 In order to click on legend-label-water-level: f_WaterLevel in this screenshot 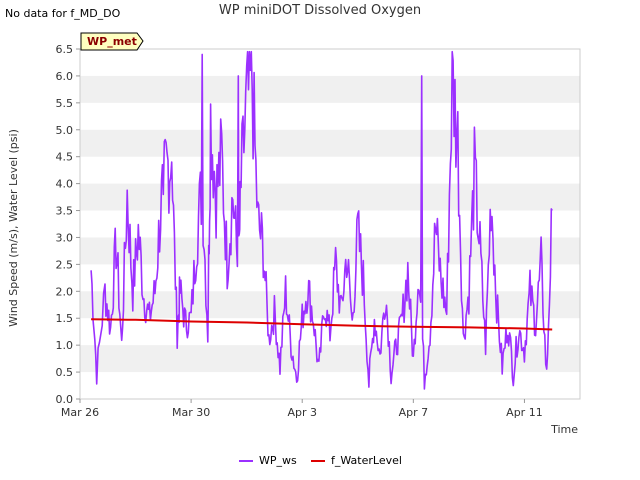, I will do `click(366, 460)`.